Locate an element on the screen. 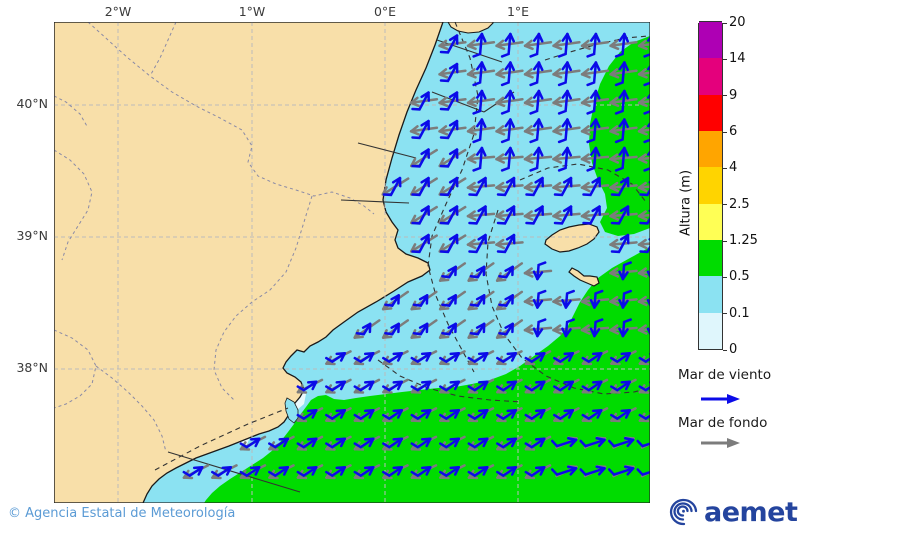  axis-label-latitude: 38°N is located at coordinates (32, 367).